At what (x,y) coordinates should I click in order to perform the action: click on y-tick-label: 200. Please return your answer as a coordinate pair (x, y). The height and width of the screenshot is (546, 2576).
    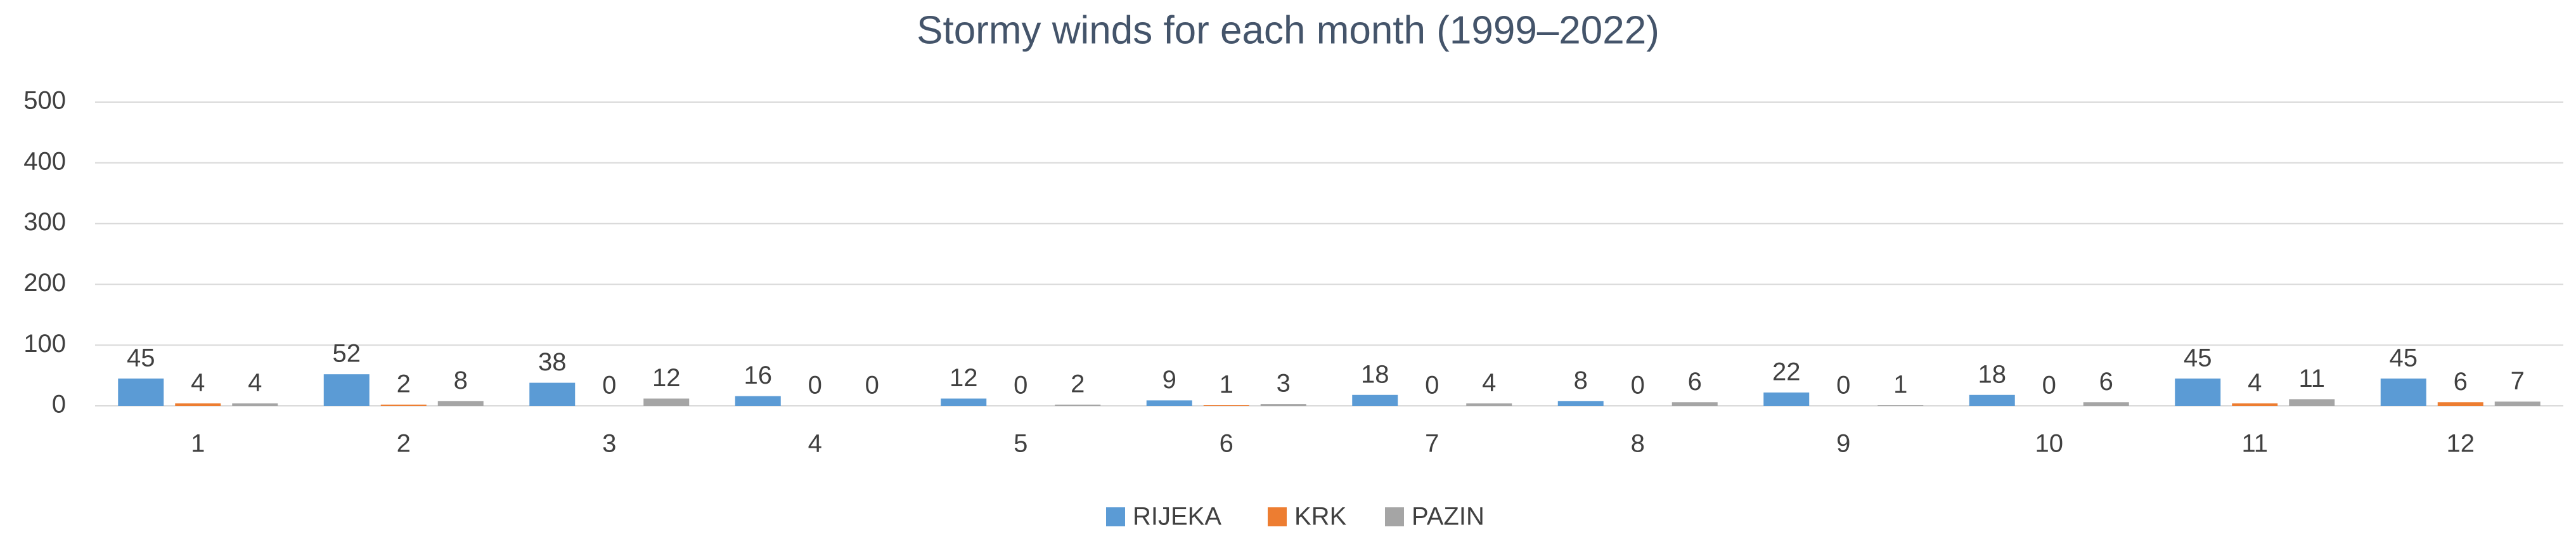
    Looking at the image, I should click on (44, 283).